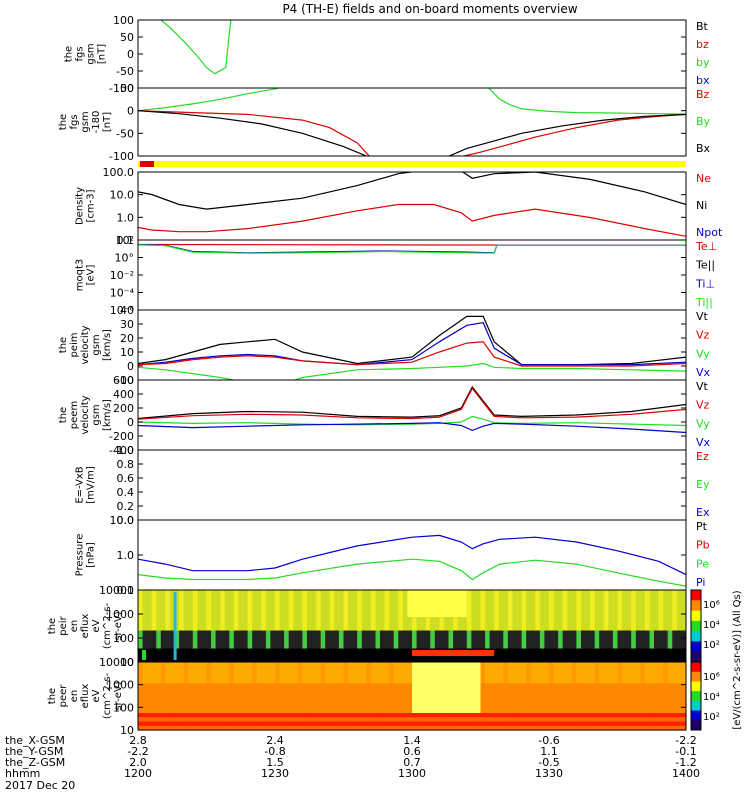 The height and width of the screenshot is (800, 750). What do you see at coordinates (703, 121) in the screenshot?
I see `legend-entry-By: By` at bounding box center [703, 121].